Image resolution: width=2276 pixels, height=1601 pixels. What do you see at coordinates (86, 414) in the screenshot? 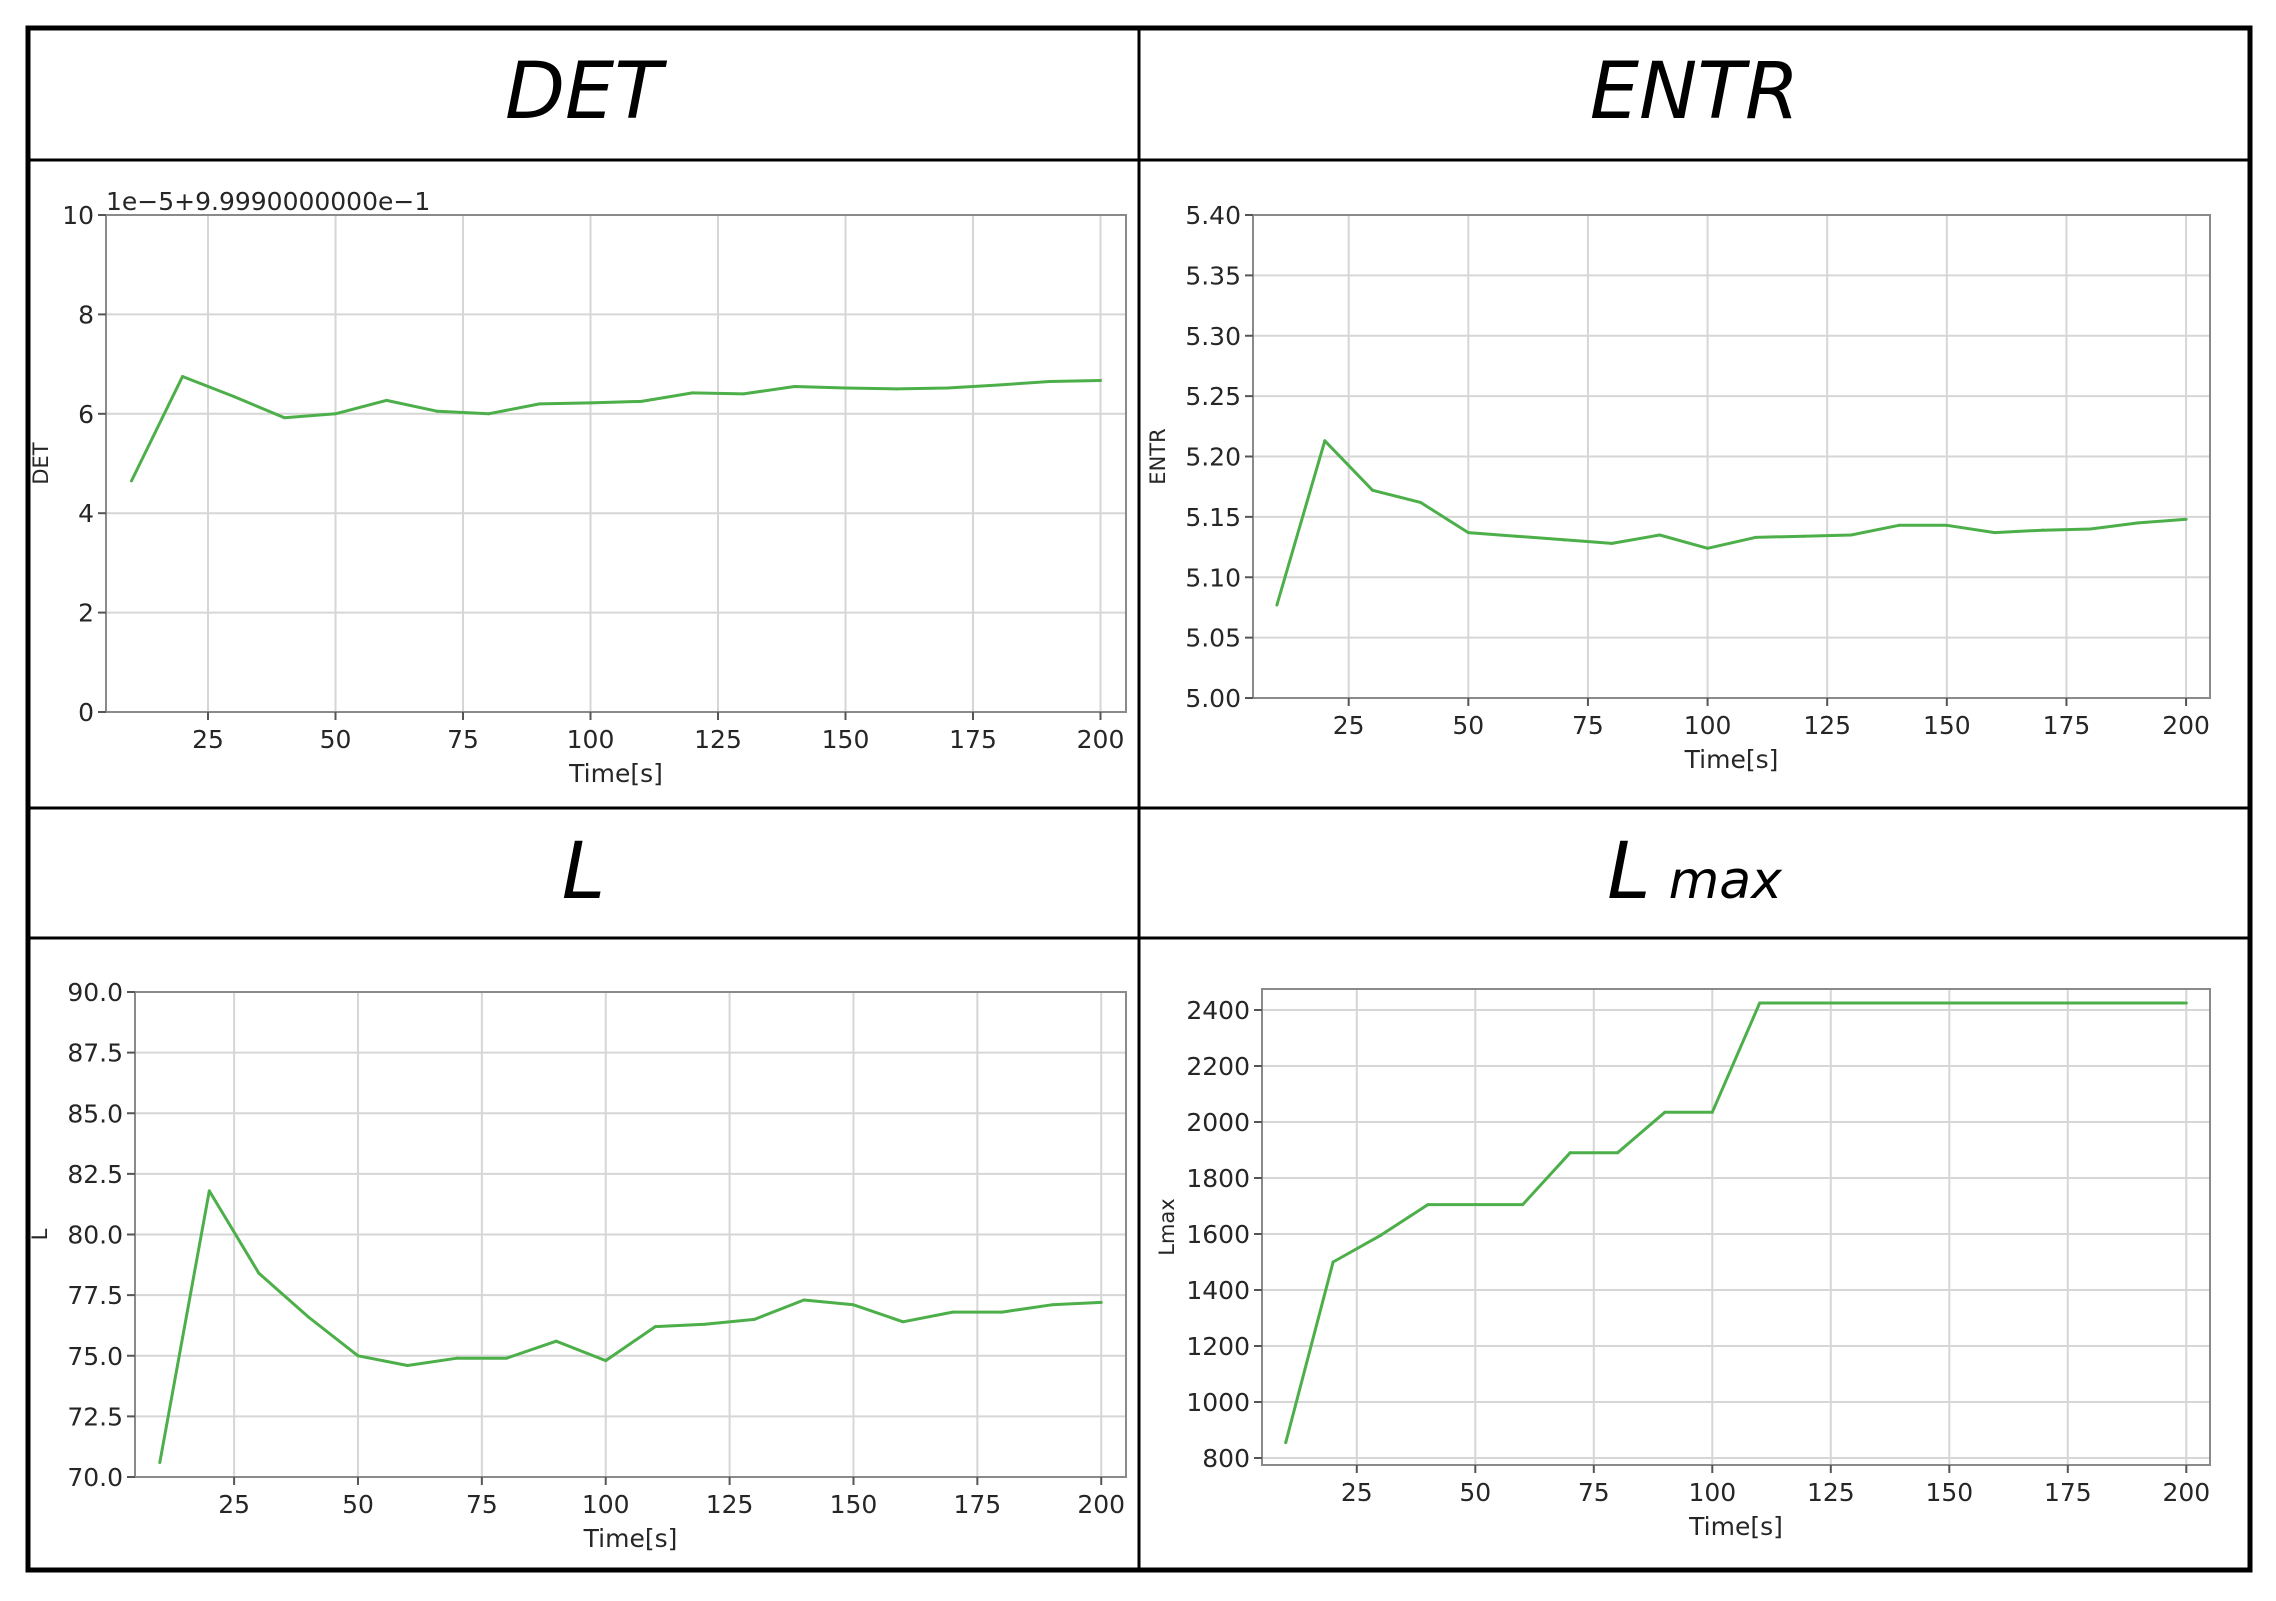
I see `chart-det-y-tick-label: 6` at bounding box center [86, 414].